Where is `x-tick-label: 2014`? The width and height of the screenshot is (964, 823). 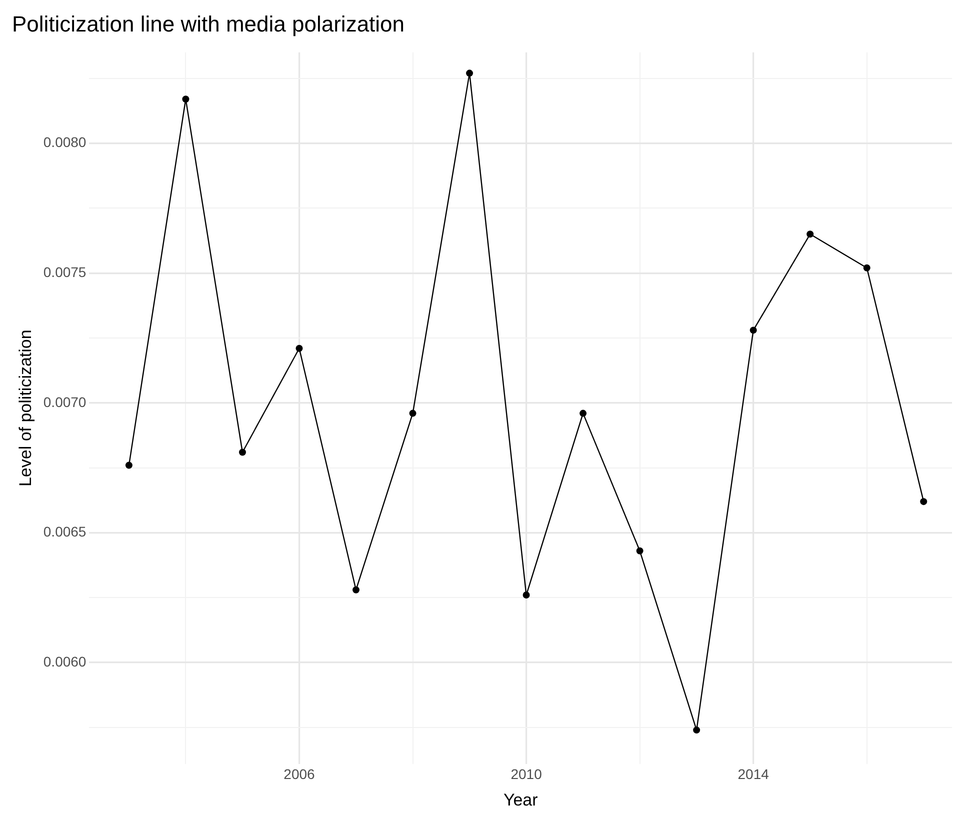
x-tick-label: 2014 is located at coordinates (754, 774).